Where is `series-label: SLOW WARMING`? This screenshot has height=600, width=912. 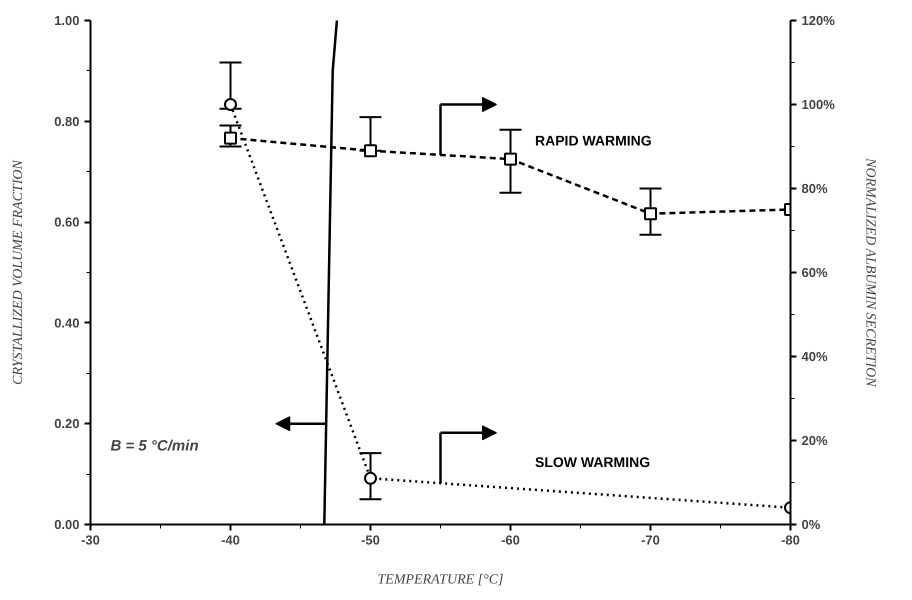 series-label: SLOW WARMING is located at coordinates (592, 462).